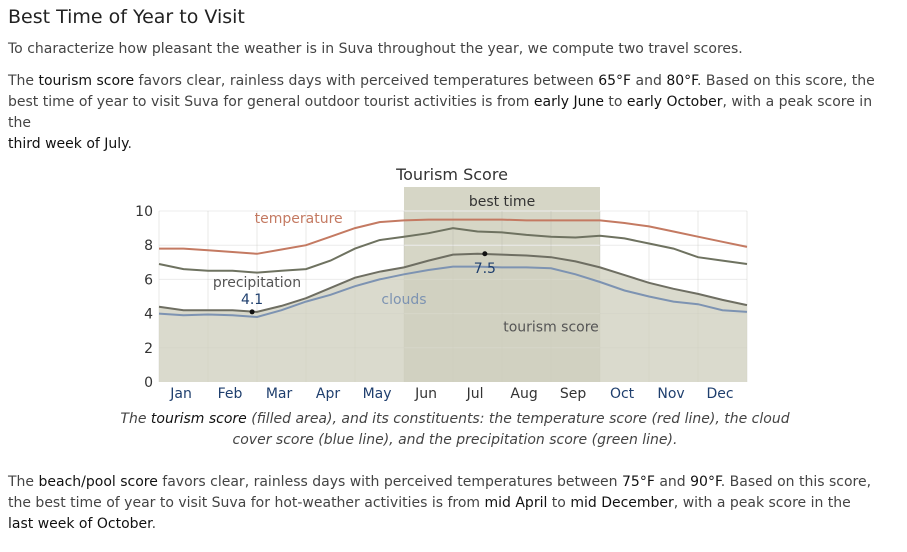 This screenshot has height=552, width=907. Describe the element at coordinates (148, 246) in the screenshot. I see `y-tick-label-8: 8` at that location.